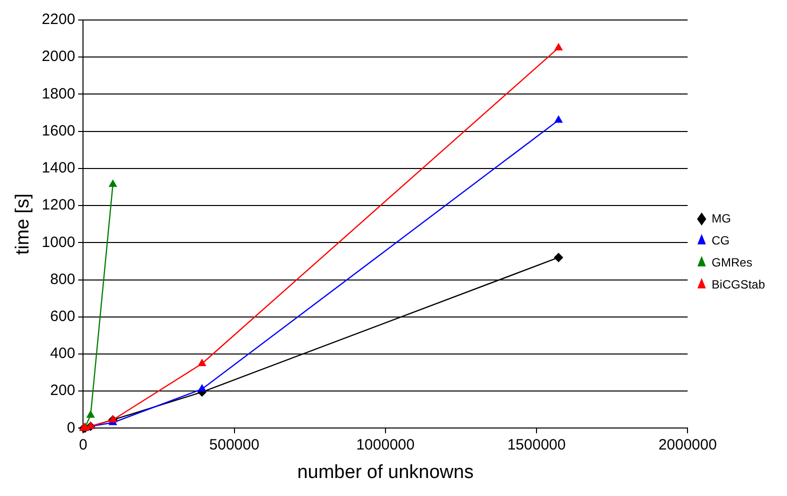  I want to click on y-tick-label: 1400, so click(59, 168).